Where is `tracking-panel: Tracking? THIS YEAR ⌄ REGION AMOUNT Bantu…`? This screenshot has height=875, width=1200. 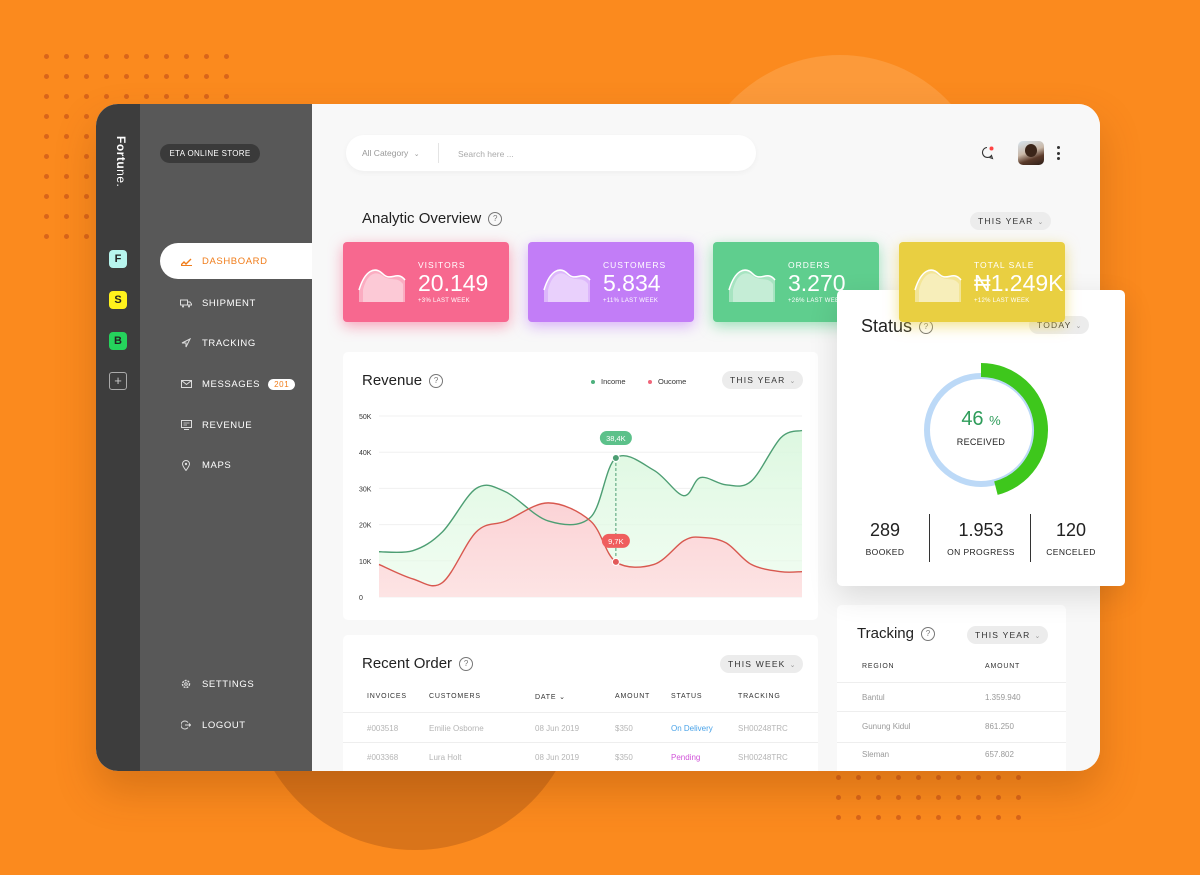 tracking-panel: Tracking? THIS YEAR ⌄ REGION AMOUNT Bantu… is located at coordinates (951, 688).